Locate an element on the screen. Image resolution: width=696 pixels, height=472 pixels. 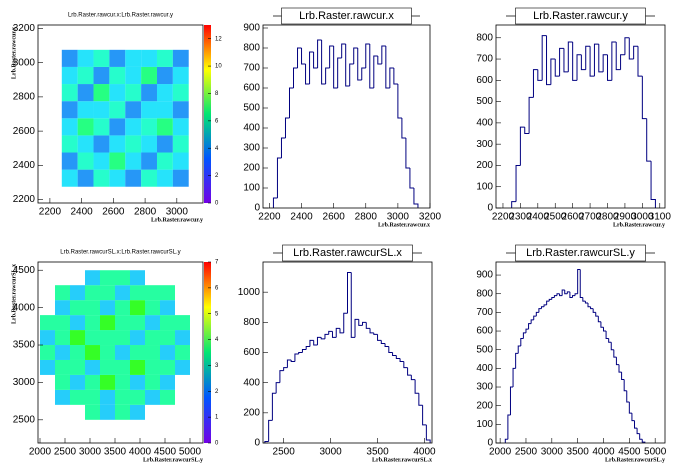
y-tick-label: 2600 is located at coordinates (24, 131).